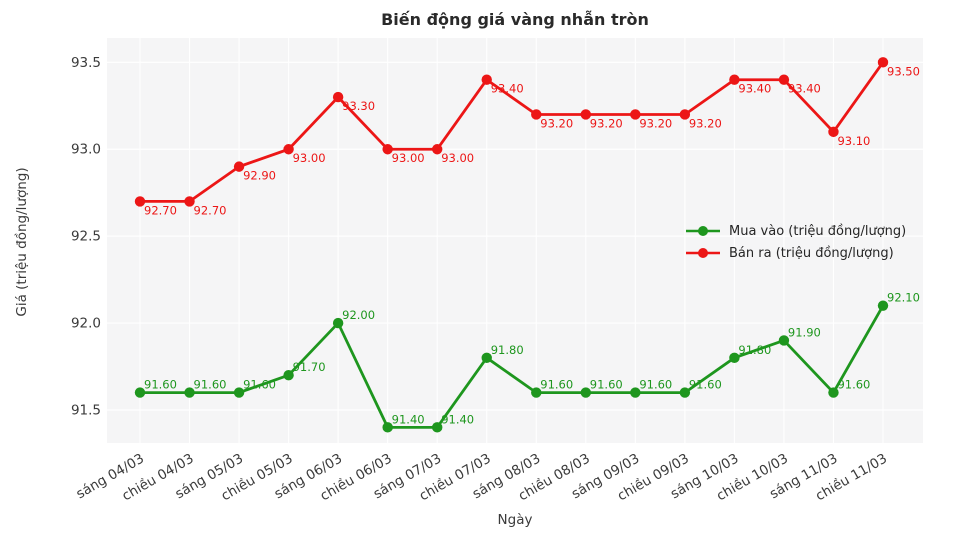 This screenshot has width=960, height=540. What do you see at coordinates (818, 231) in the screenshot?
I see `legend-label-mua-vao: Mua vào (triệu đồng/lượng)` at bounding box center [818, 231].